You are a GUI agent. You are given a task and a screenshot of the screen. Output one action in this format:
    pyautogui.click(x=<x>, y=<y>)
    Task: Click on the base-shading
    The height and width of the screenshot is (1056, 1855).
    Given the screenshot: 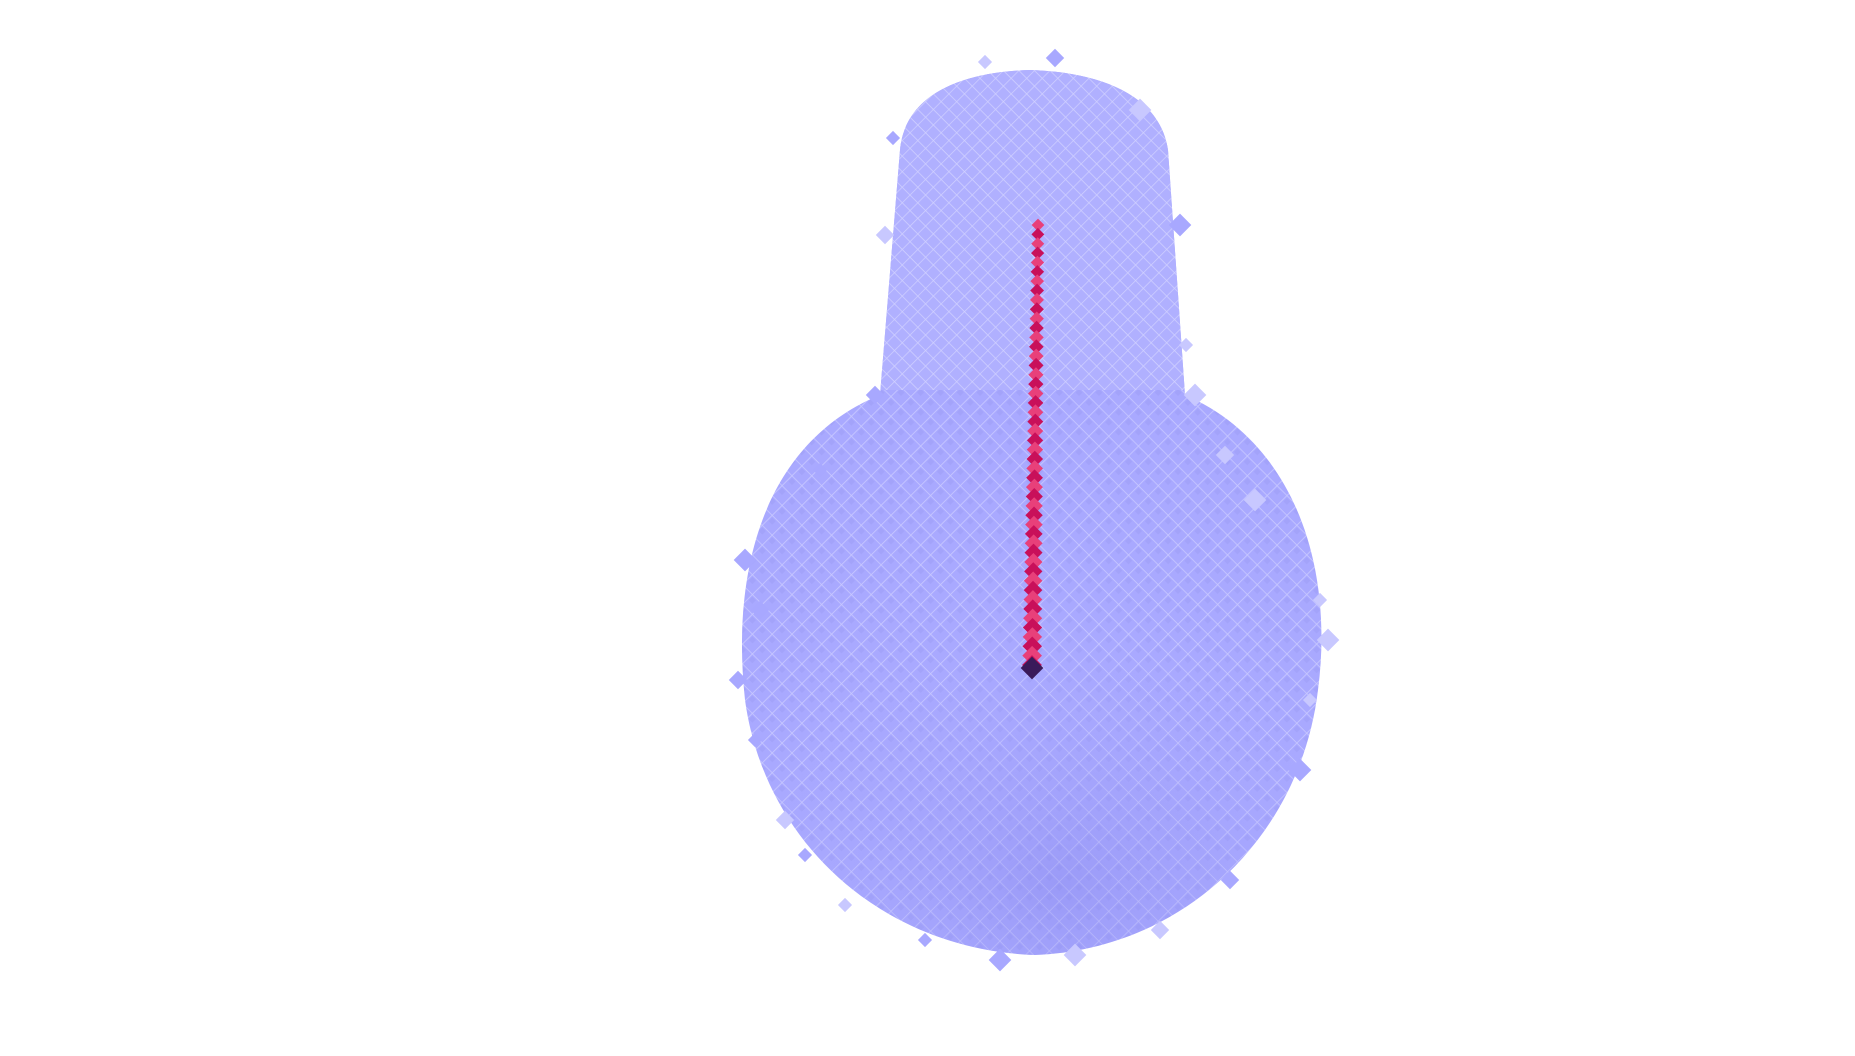 What is the action you would take?
    pyautogui.click(x=1030, y=762)
    